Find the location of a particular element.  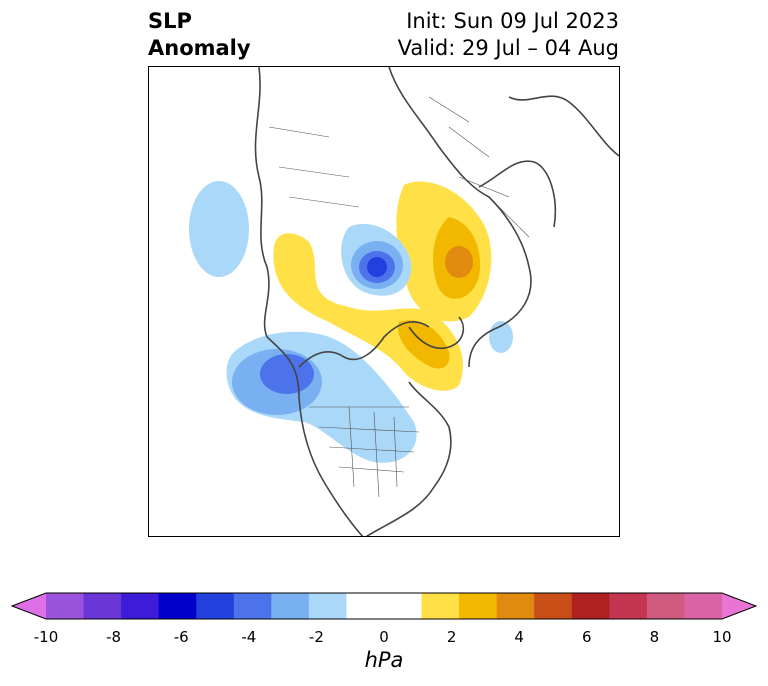

greenland-orange-core is located at coordinates (424, 344).